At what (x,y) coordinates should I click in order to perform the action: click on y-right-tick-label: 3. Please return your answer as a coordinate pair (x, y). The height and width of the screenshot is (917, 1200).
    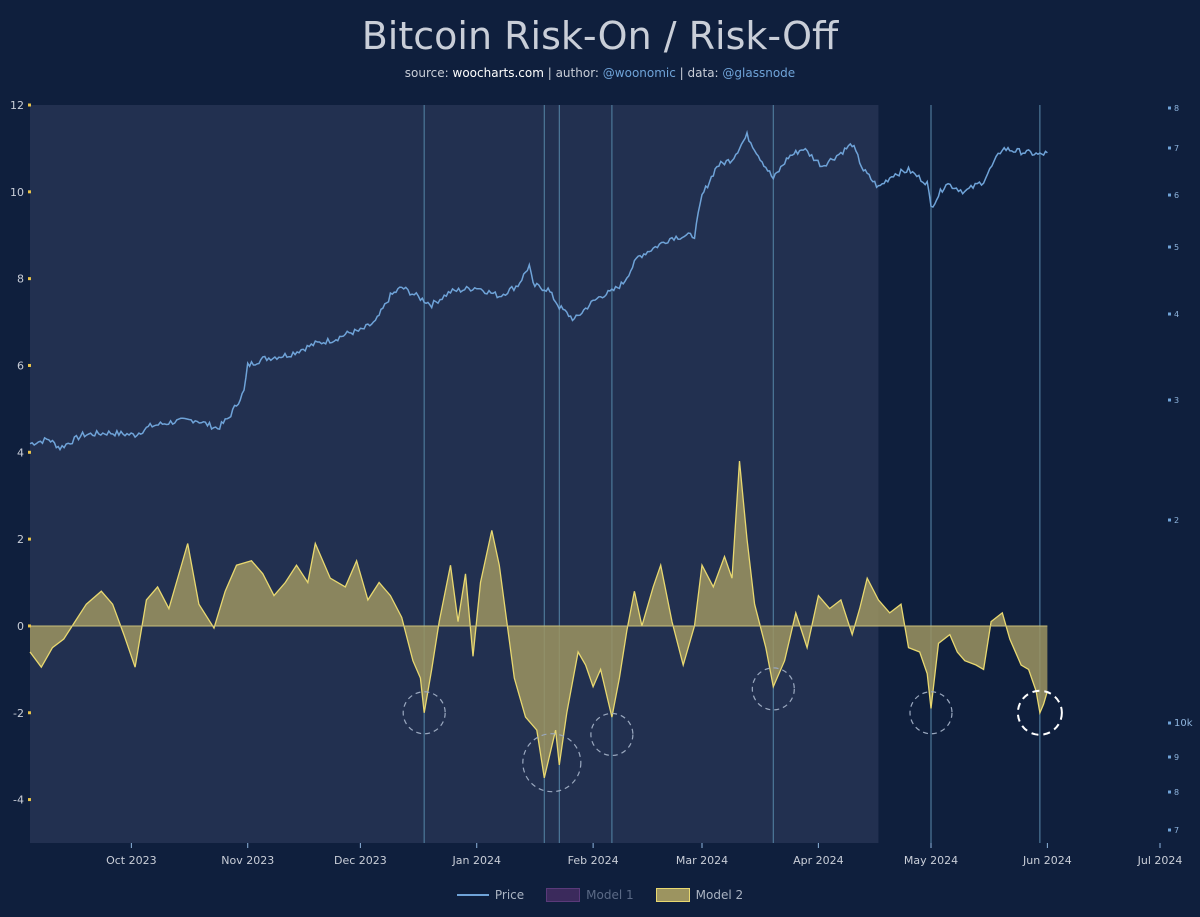
    Looking at the image, I should click on (1176, 400).